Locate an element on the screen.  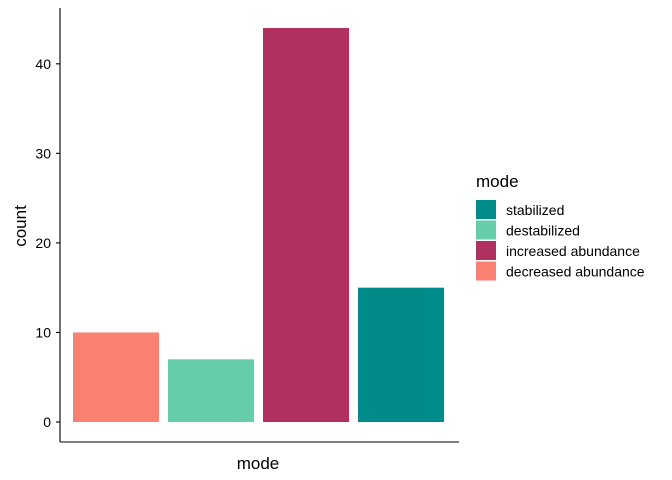
legend-label-increased-abundance: increased abundance is located at coordinates (573, 251).